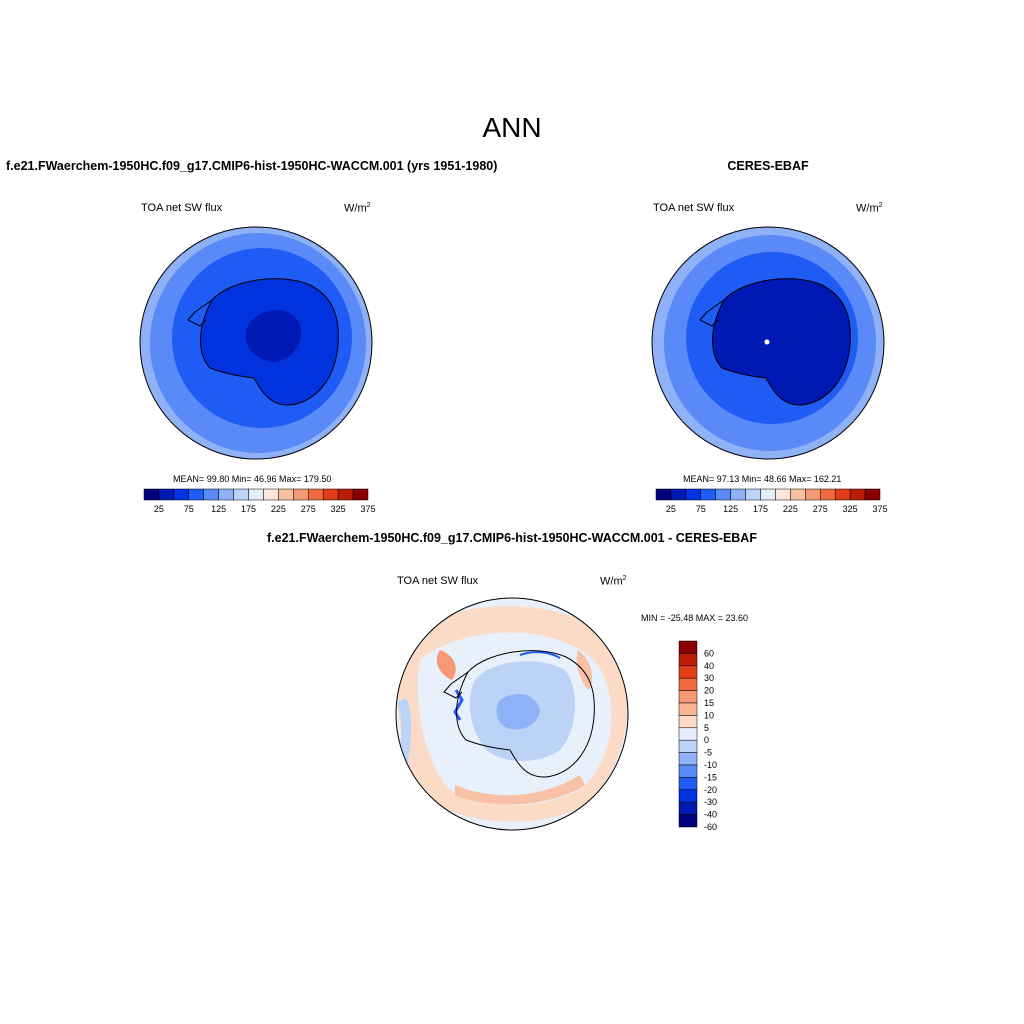 The width and height of the screenshot is (1024, 1024). I want to click on panel3-colorbar-label: 30, so click(709, 678).